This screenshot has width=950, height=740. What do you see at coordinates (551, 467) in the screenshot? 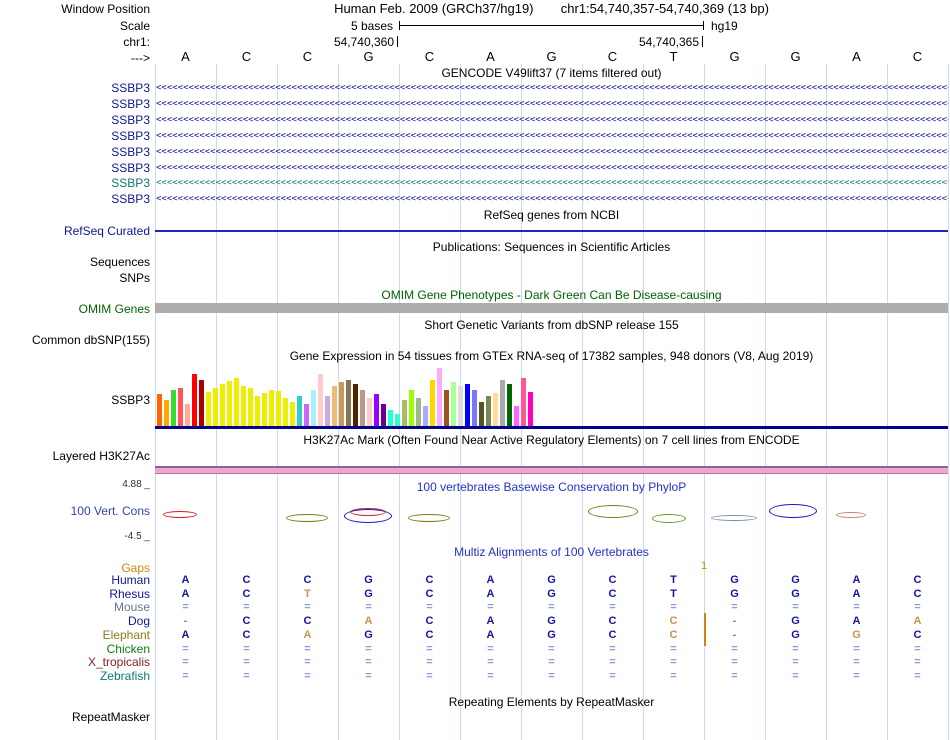
I see `h3k27ac-layer-top` at bounding box center [551, 467].